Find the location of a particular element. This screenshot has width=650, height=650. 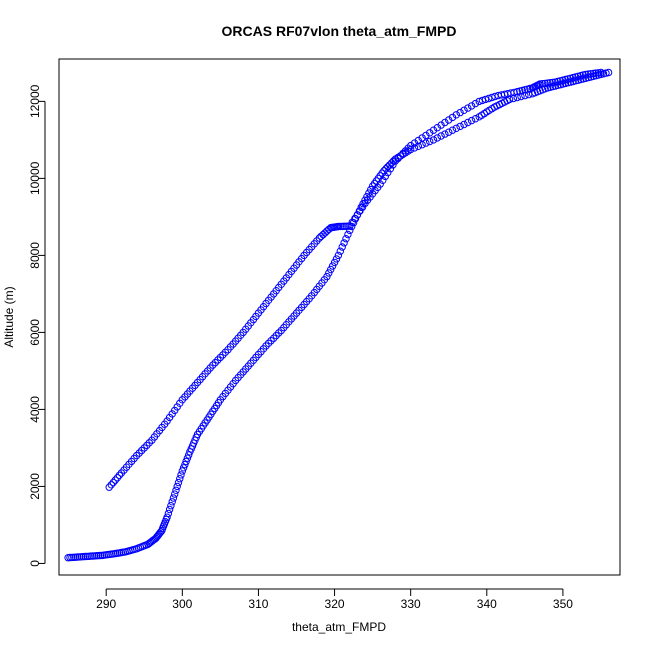

chart-title: ORCAS RF07vlon theta_atm_FMPD is located at coordinates (339, 31).